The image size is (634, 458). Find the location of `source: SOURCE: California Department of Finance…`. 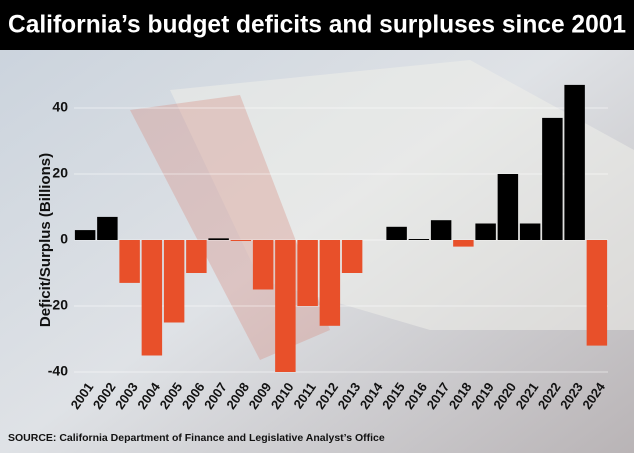

source: SOURCE: California Department of Finance… is located at coordinates (196, 438).